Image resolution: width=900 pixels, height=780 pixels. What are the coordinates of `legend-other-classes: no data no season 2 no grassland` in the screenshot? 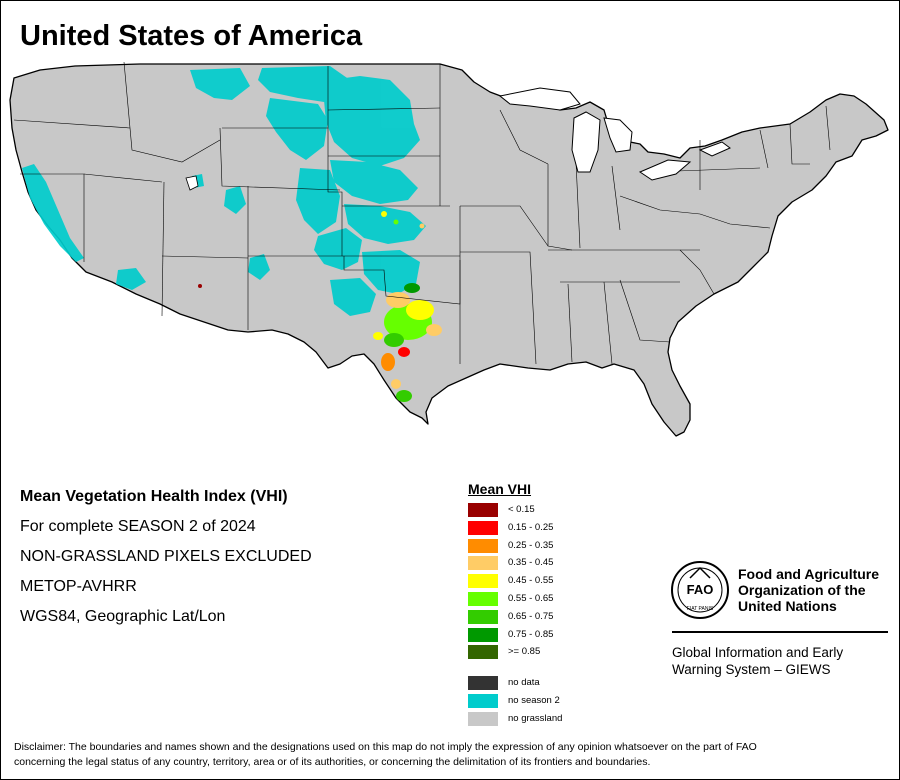 It's located at (543, 701).